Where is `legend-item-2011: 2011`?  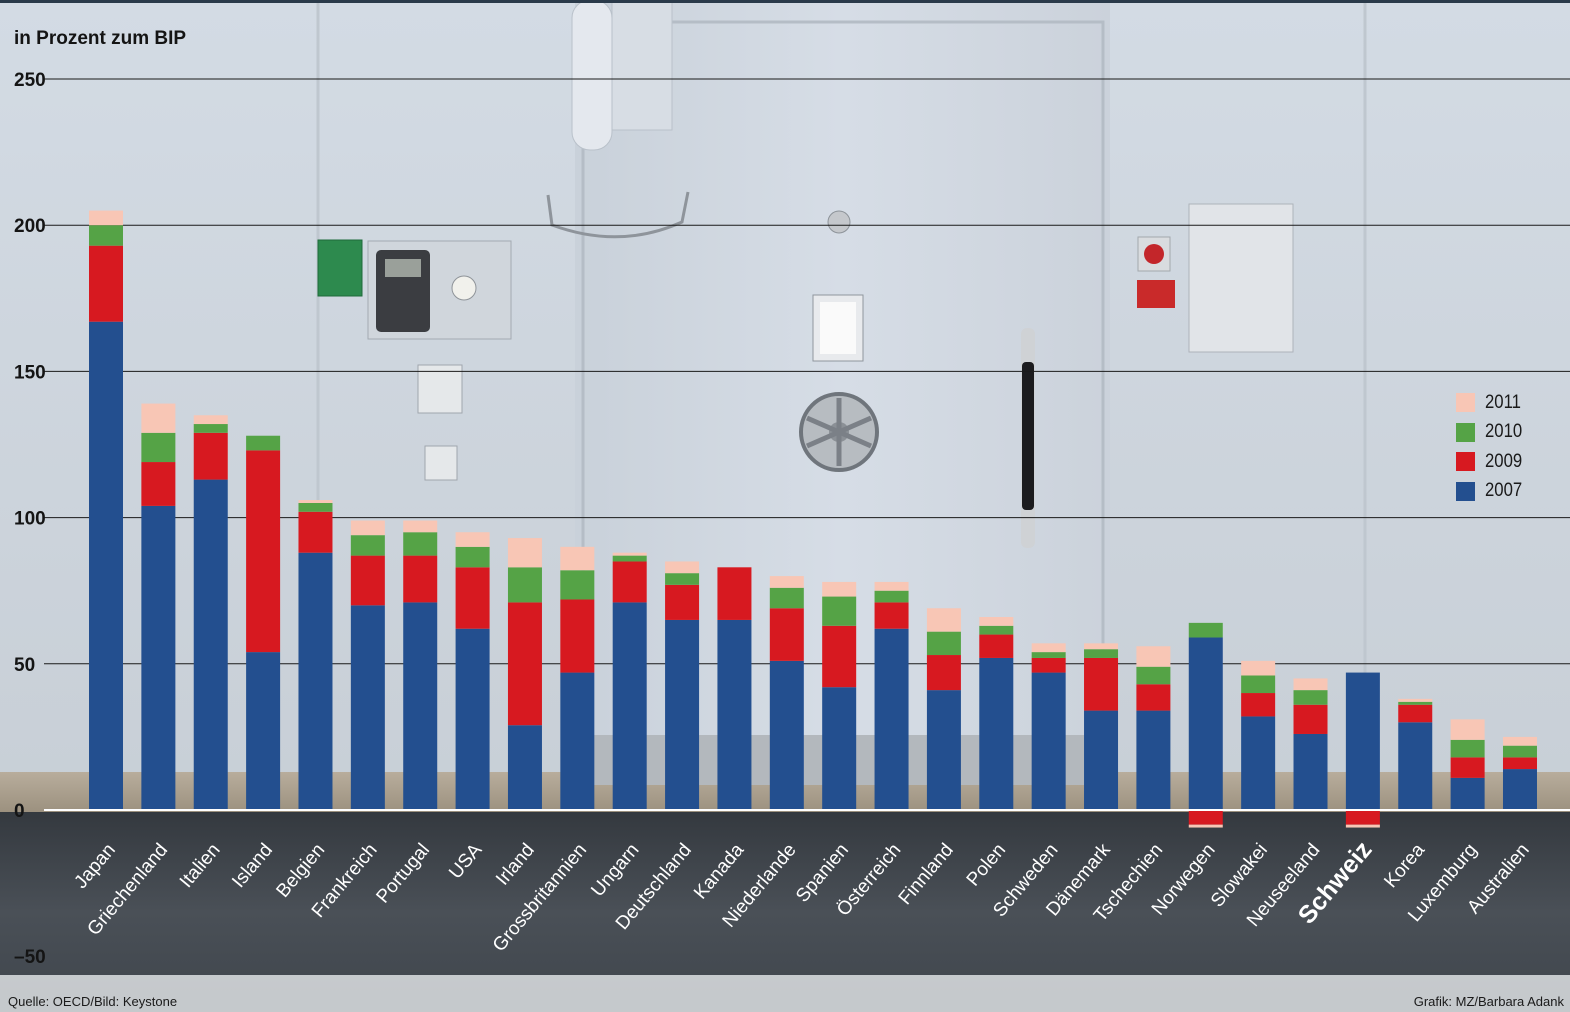
legend-item-2011: 2011 is located at coordinates (1491, 403).